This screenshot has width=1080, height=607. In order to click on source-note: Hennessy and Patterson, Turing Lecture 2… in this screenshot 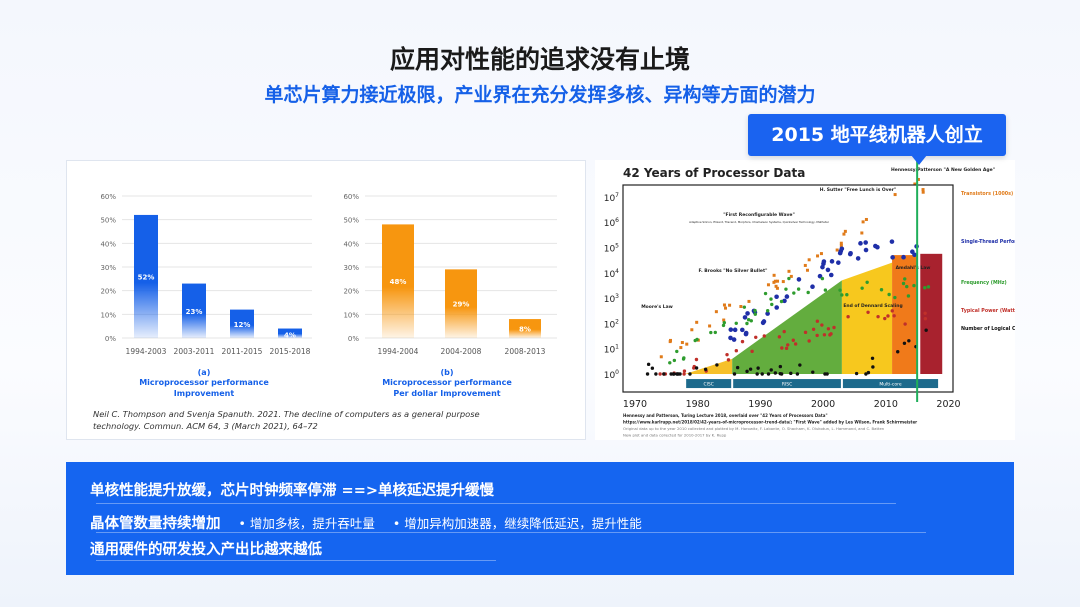, I will do `click(725, 415)`.